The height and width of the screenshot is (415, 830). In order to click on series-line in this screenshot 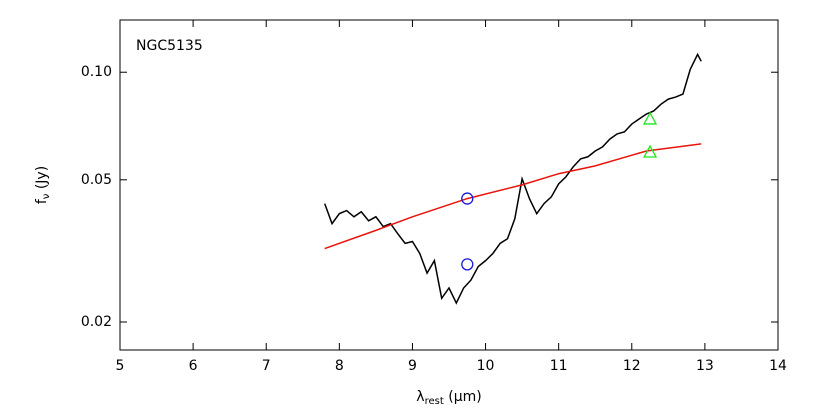, I will do `click(513, 196)`.